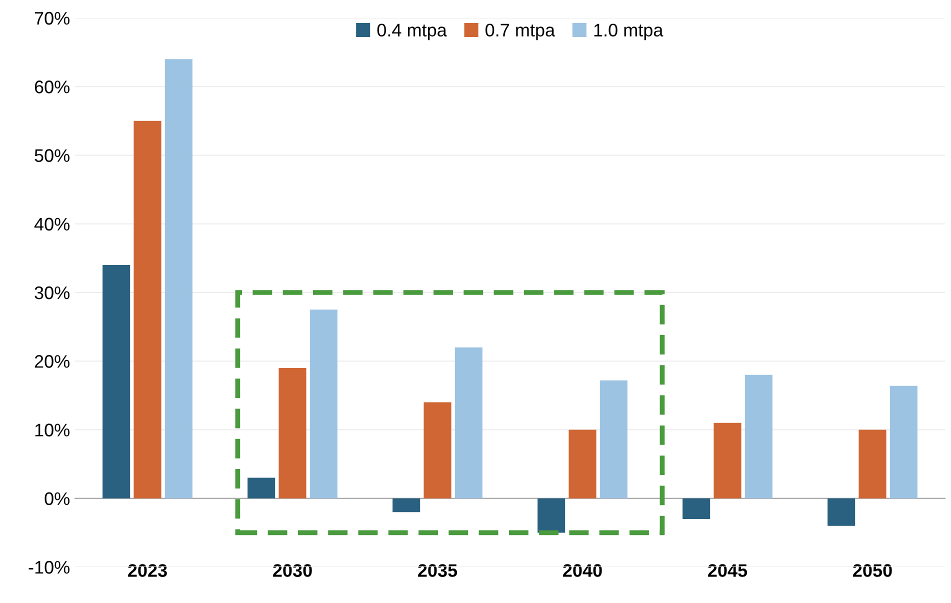 This screenshot has width=951, height=603. I want to click on y-tick-label: 10%, so click(52, 430).